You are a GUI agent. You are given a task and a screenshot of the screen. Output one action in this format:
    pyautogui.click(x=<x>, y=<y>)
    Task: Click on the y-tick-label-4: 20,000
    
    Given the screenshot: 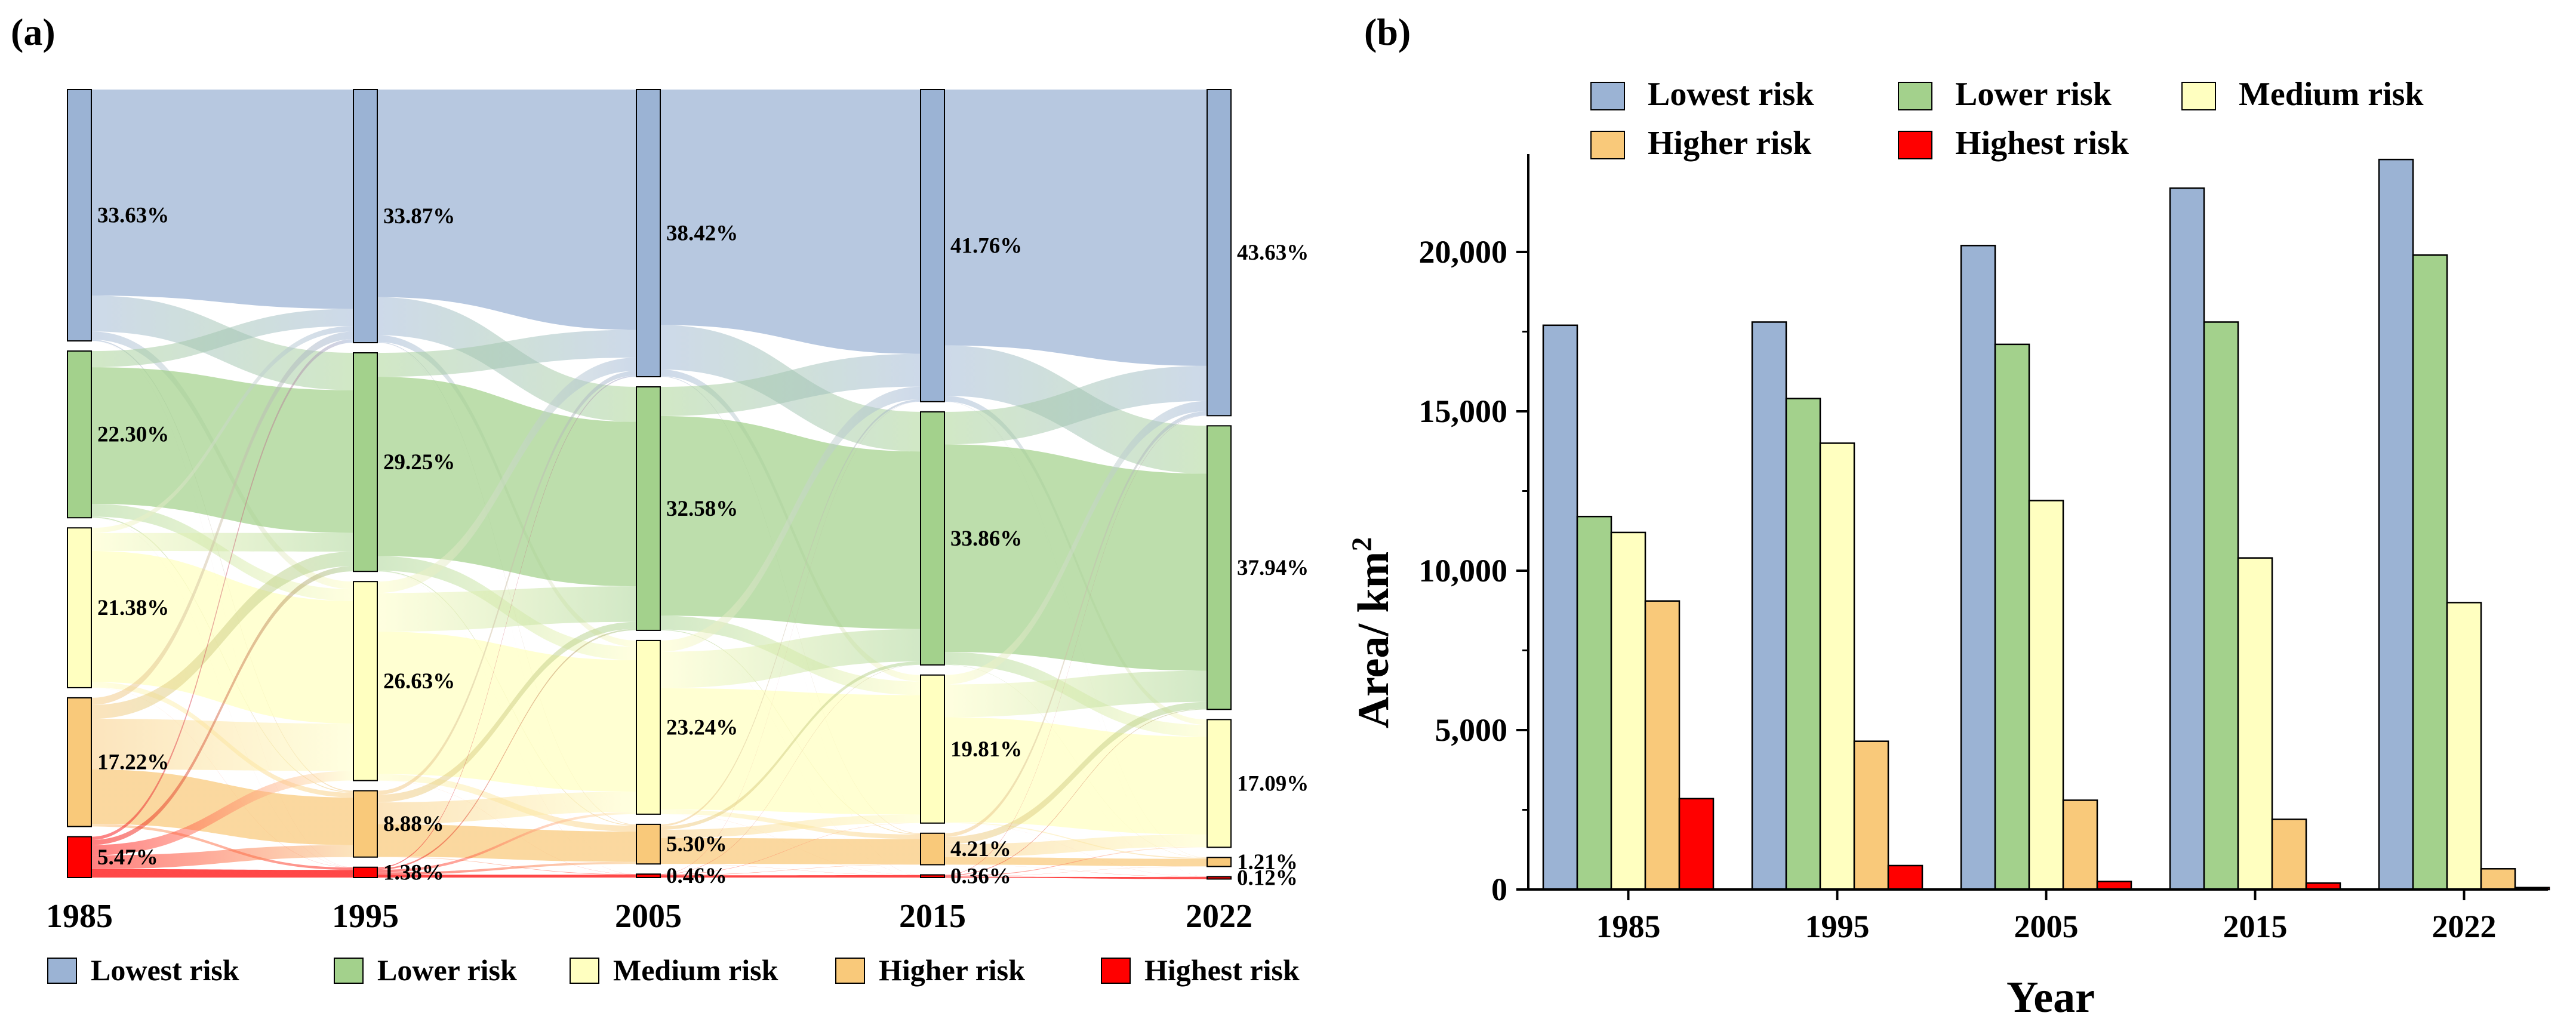 What is the action you would take?
    pyautogui.click(x=1463, y=252)
    